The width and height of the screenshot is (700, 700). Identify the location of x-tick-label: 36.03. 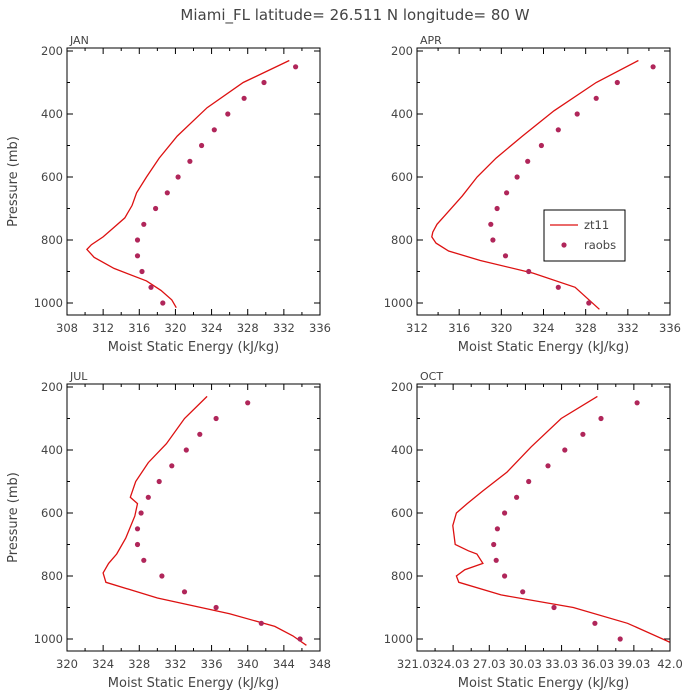
(597, 664).